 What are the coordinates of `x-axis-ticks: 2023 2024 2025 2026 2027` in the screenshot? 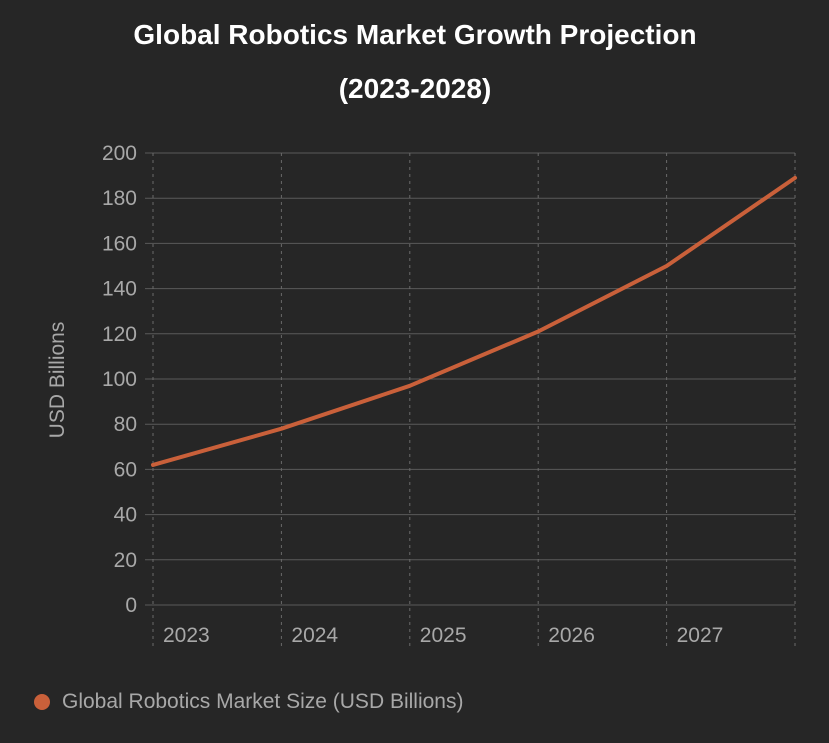 It's located at (443, 635).